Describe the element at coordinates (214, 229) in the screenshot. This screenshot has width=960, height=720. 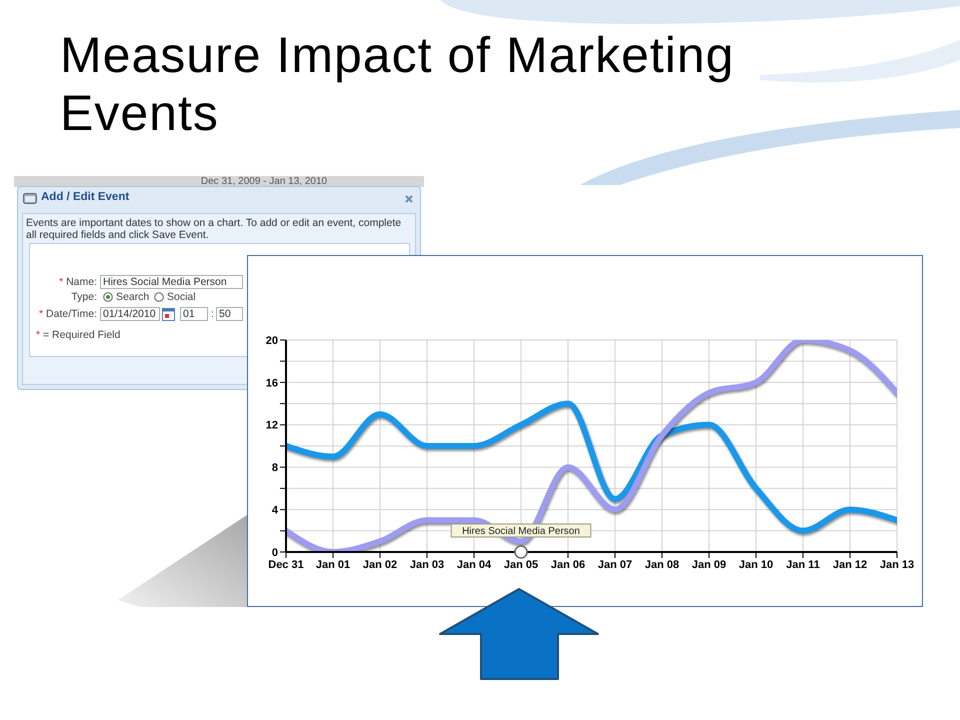
I see `text: Events are important dates to show on a chart. To add or edit an event, complete all required fields and click Save Event.` at that location.